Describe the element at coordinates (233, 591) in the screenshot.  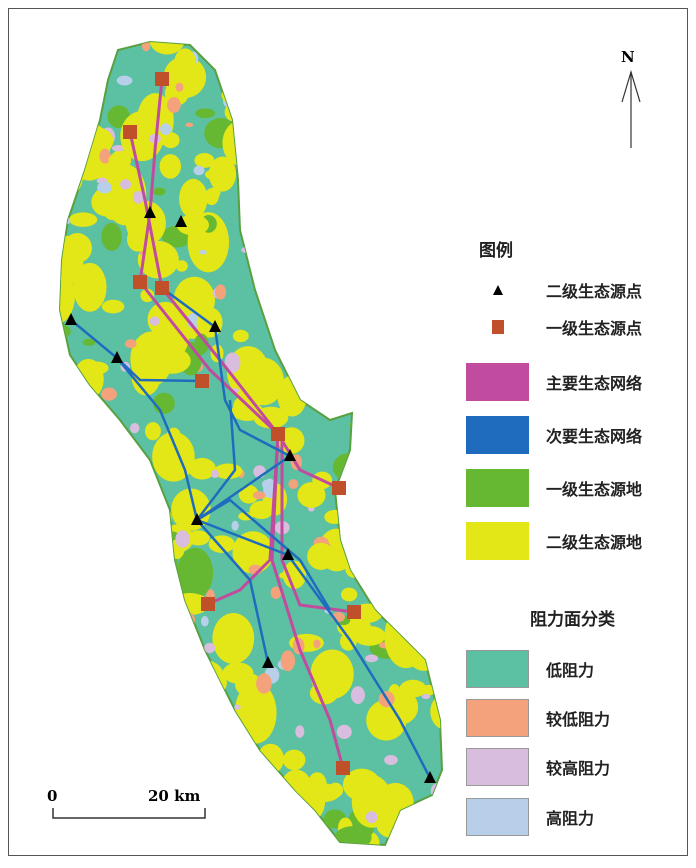
I see `secondary-link` at that location.